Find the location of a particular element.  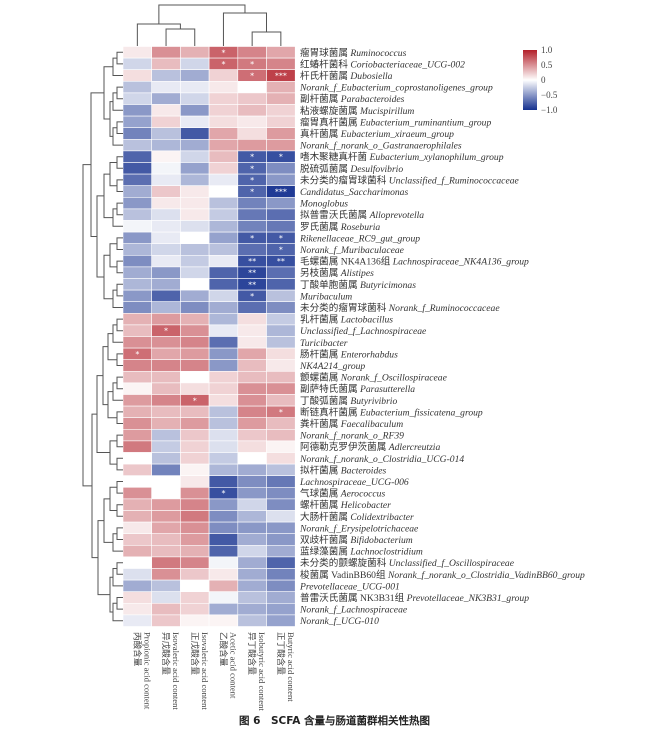

row-label: 粘液螺旋菌属 Mucispirillum is located at coordinates (357, 111).